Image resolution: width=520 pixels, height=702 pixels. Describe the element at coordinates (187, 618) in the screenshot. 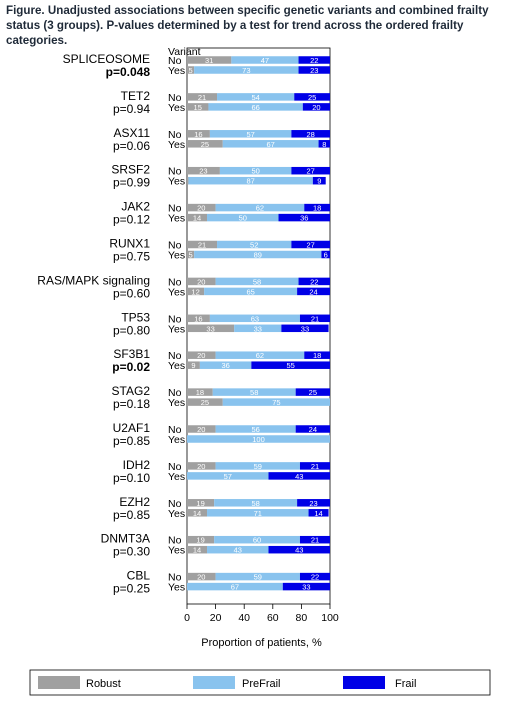

I see `x-tick-label: 0` at that location.